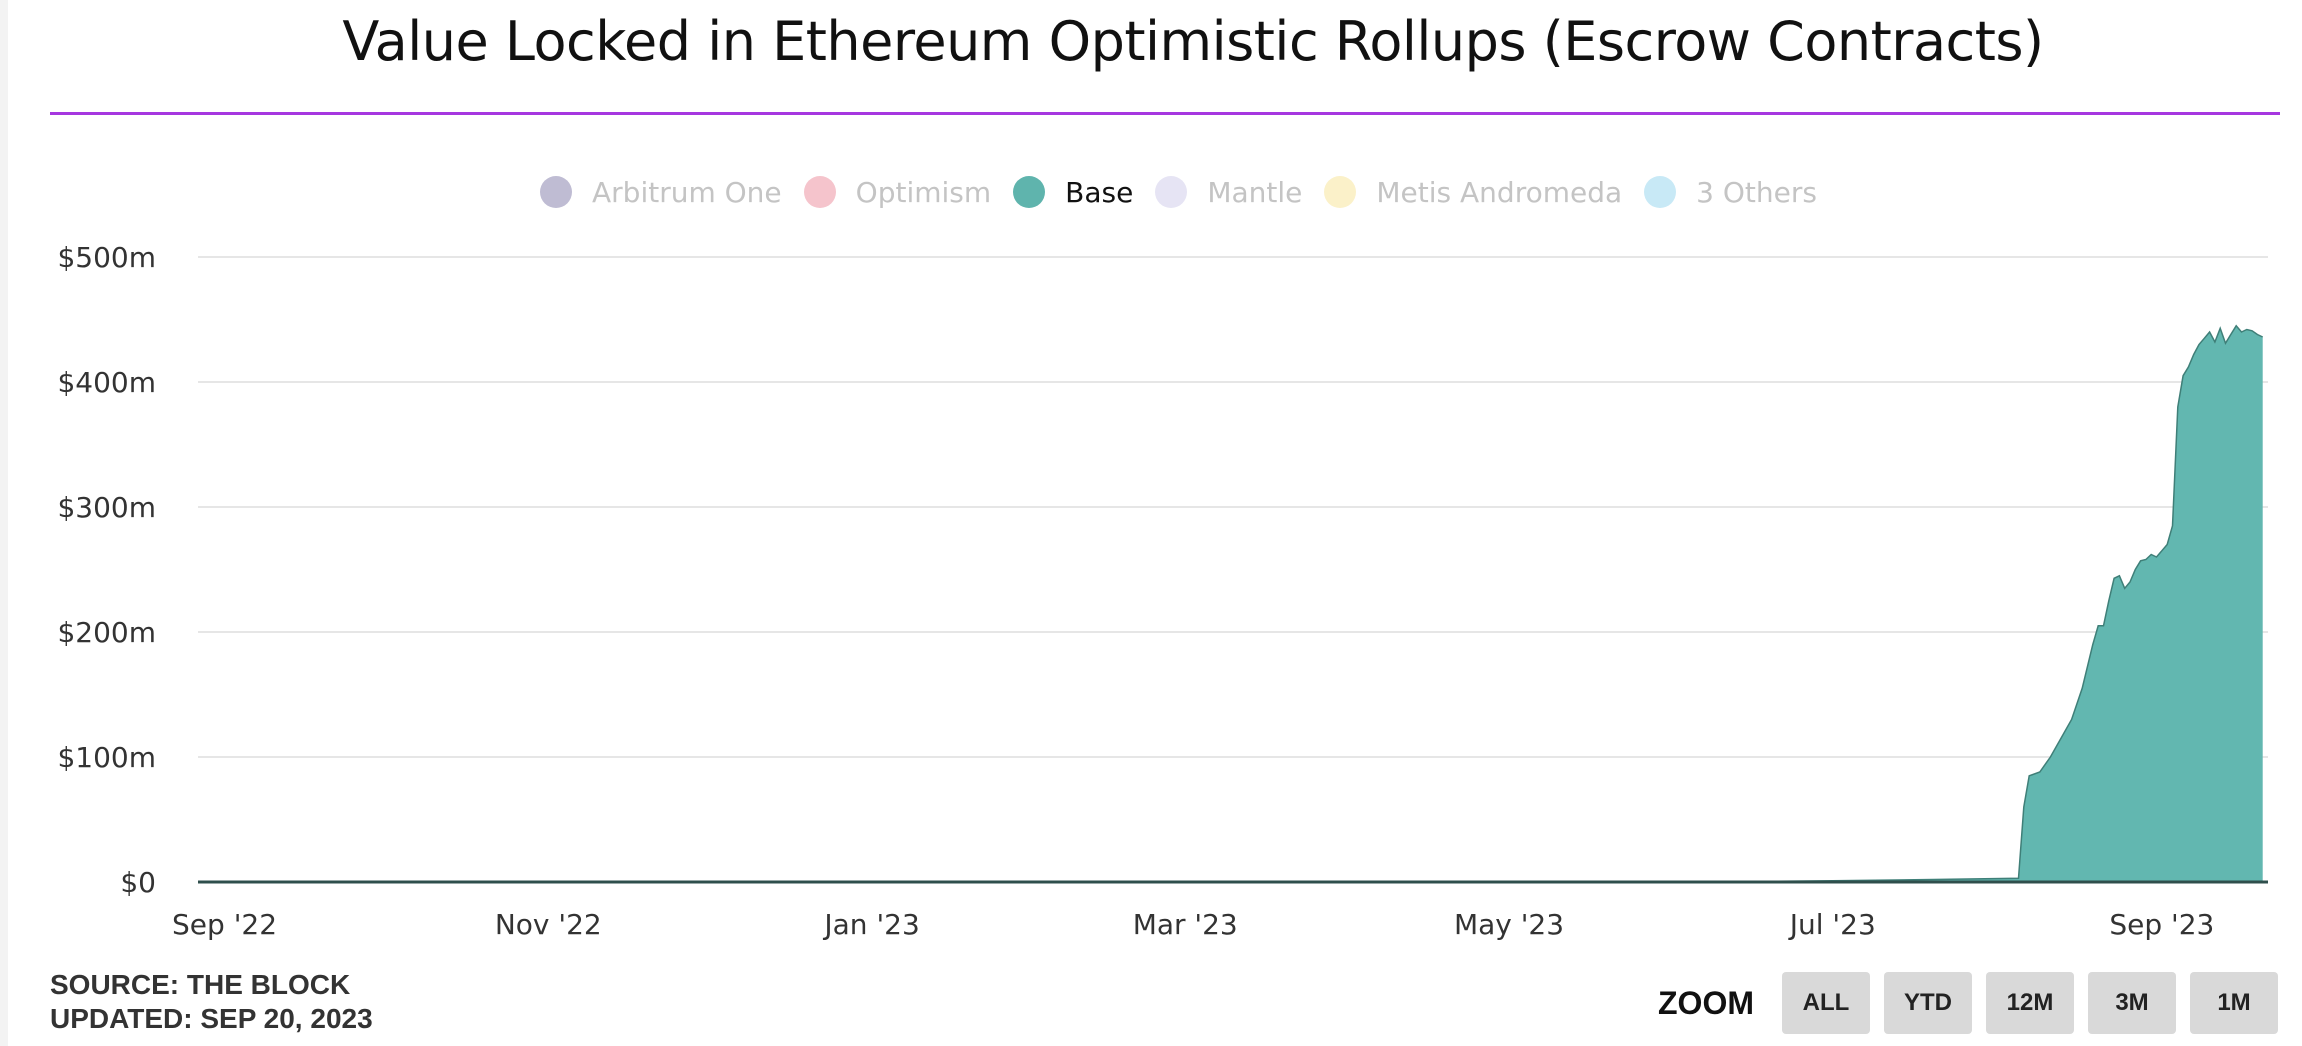 The image size is (2302, 1046). What do you see at coordinates (1499, 192) in the screenshot?
I see `legend-label: Metis Andromeda` at bounding box center [1499, 192].